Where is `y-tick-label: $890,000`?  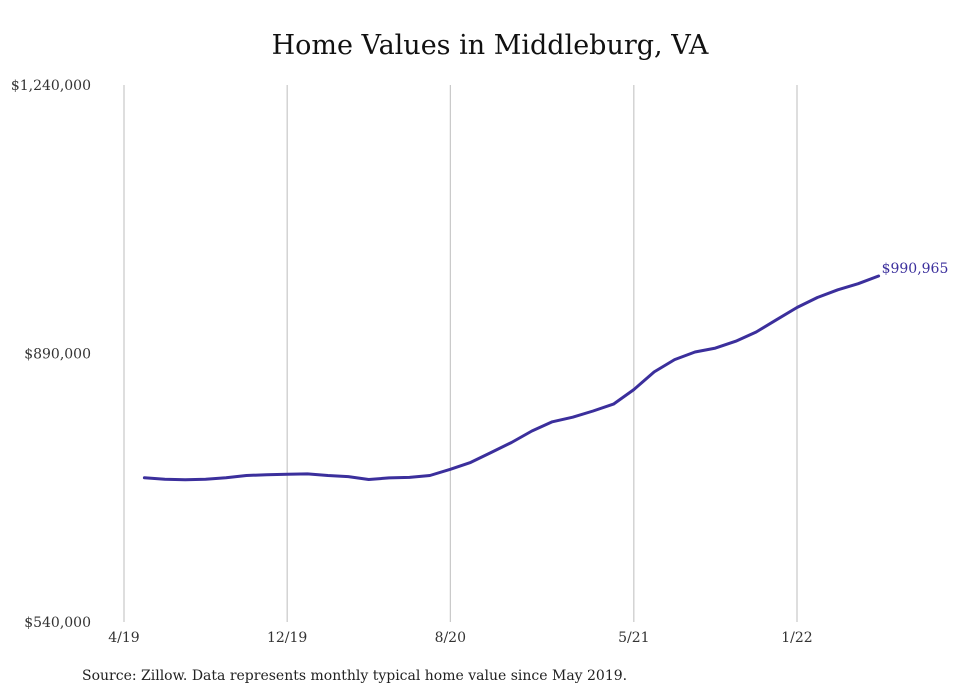
y-tick-label: $890,000 is located at coordinates (57, 355).